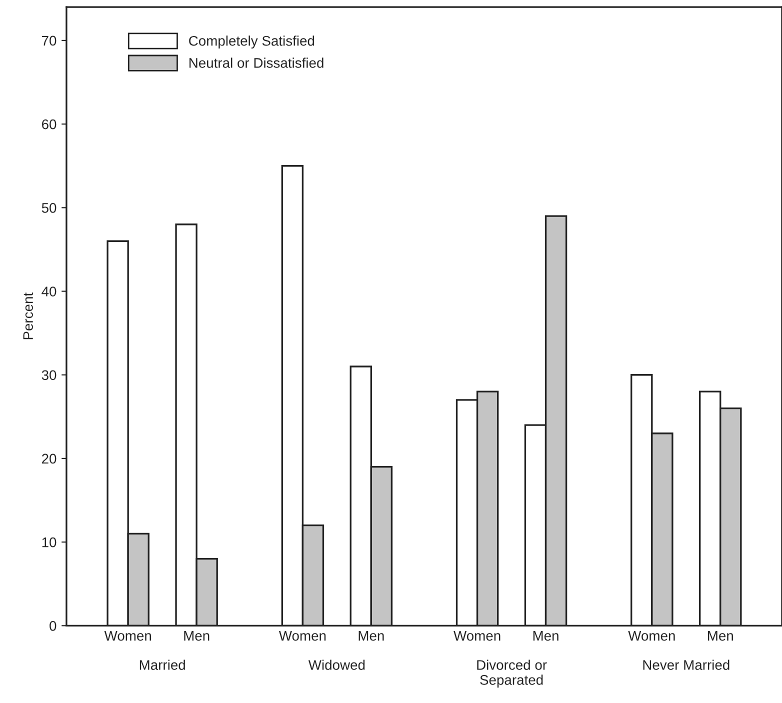 The height and width of the screenshot is (703, 782). What do you see at coordinates (162, 665) in the screenshot?
I see `text: Married` at bounding box center [162, 665].